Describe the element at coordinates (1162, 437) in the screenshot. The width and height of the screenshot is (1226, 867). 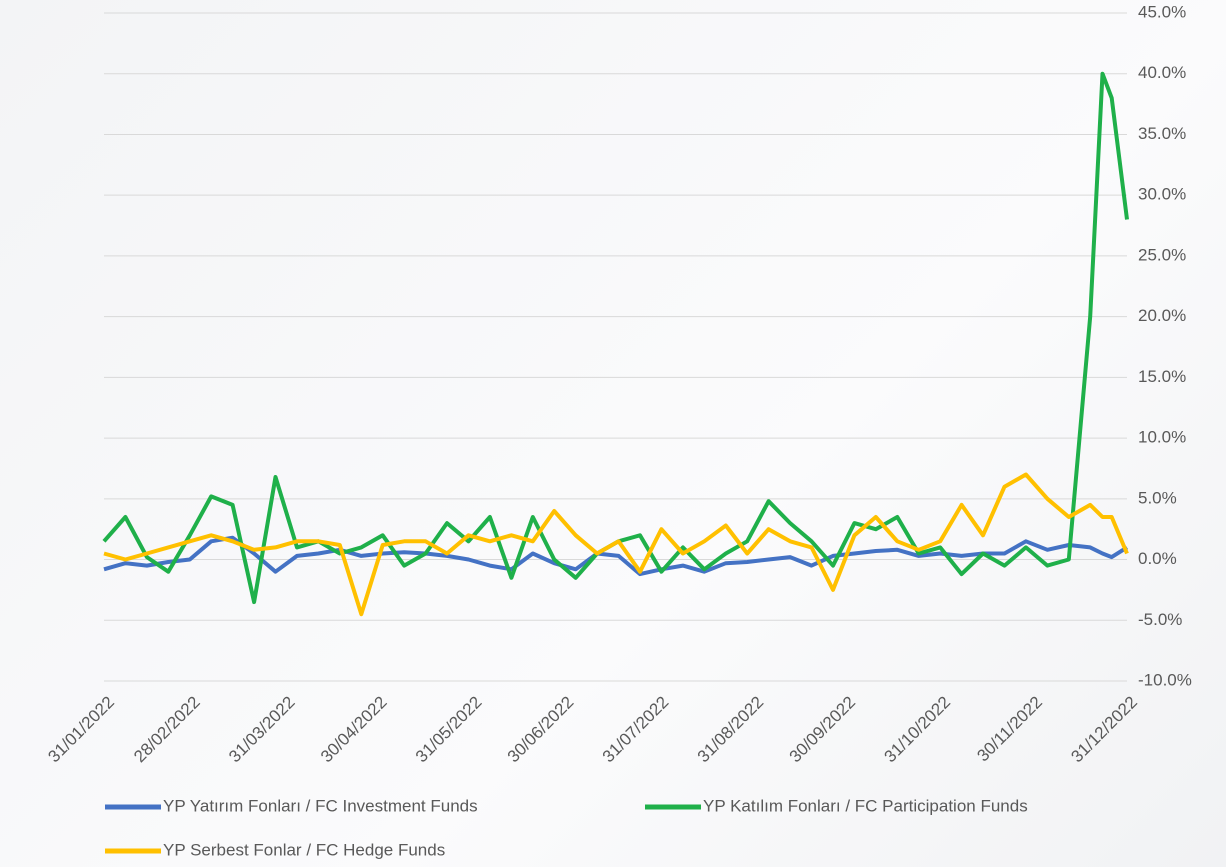
I see `y-tick-label: 10.0%` at that location.